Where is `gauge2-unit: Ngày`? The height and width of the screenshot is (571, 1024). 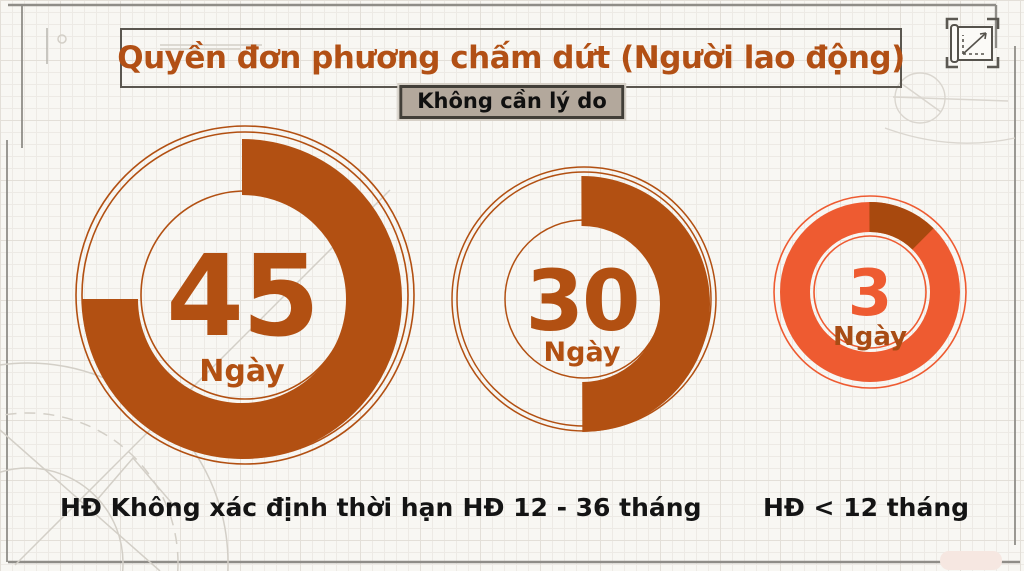 gauge2-unit: Ngày is located at coordinates (582, 352).